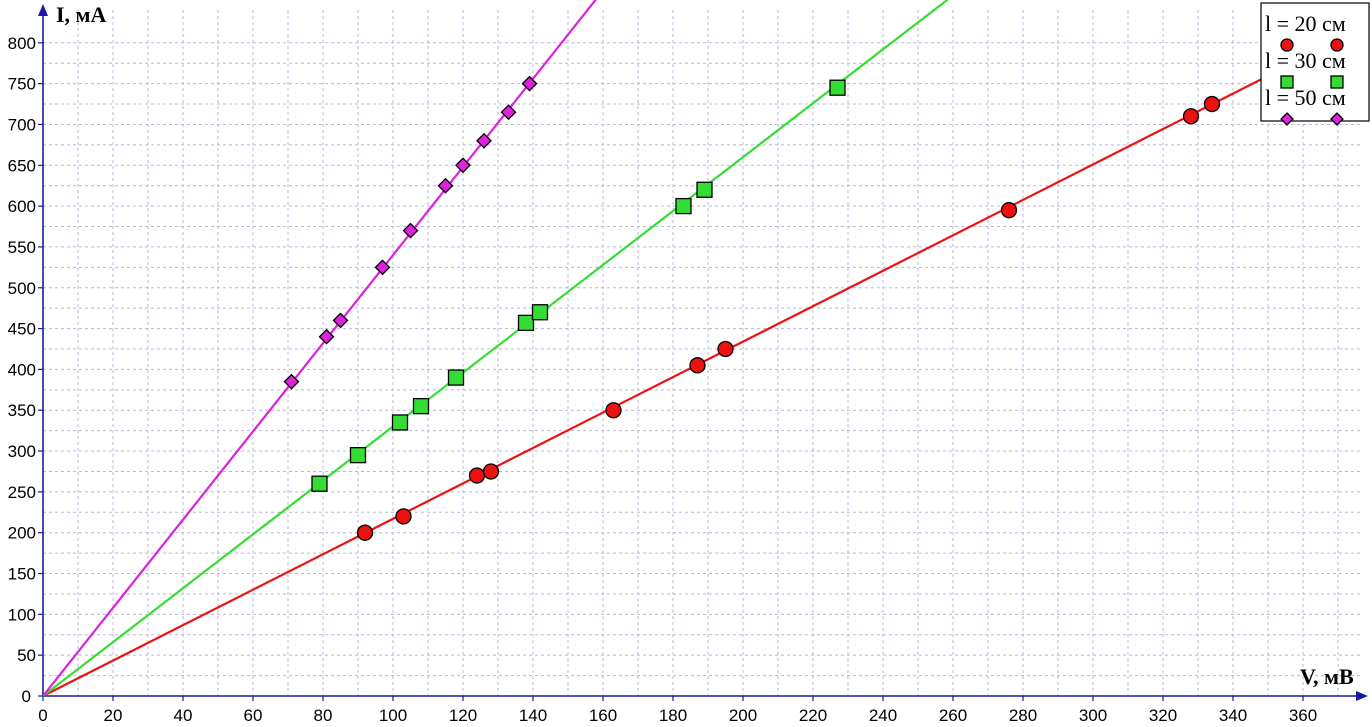 The image size is (1372, 727). What do you see at coordinates (1233, 715) in the screenshot?
I see `x-tick-label: 340` at bounding box center [1233, 715].